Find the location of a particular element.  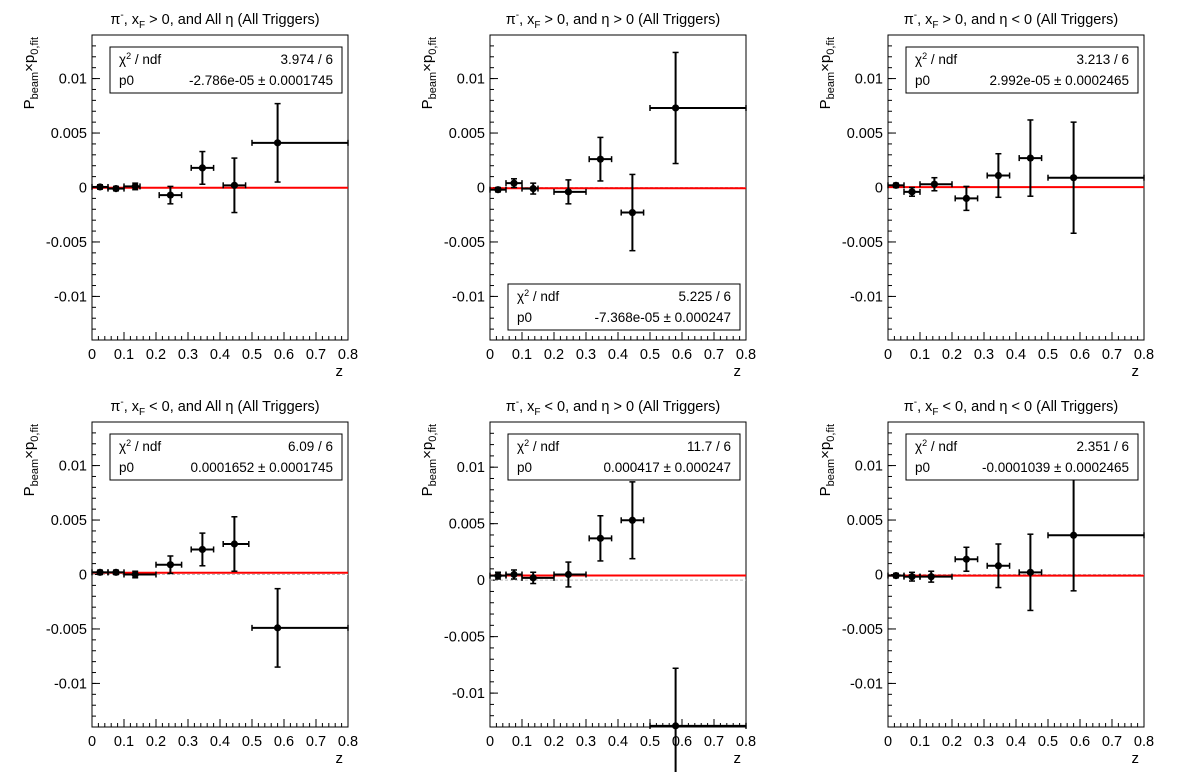

chart-title: π-, xF < 0, and All η (All Triggers) is located at coordinates (214, 407).